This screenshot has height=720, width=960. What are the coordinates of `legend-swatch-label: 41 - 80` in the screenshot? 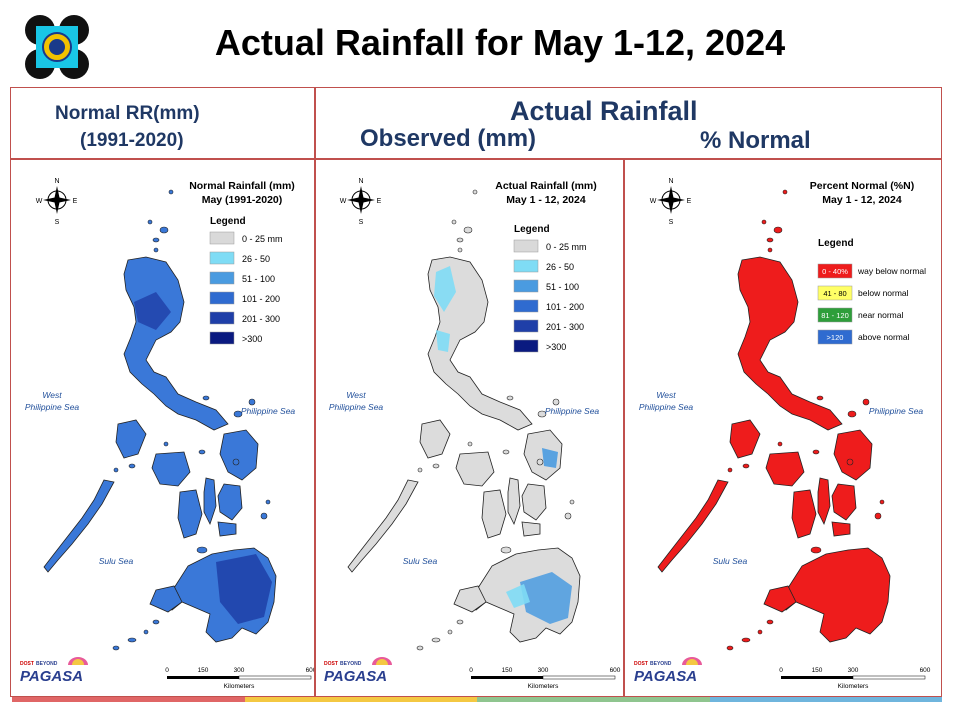 It's located at (834, 293).